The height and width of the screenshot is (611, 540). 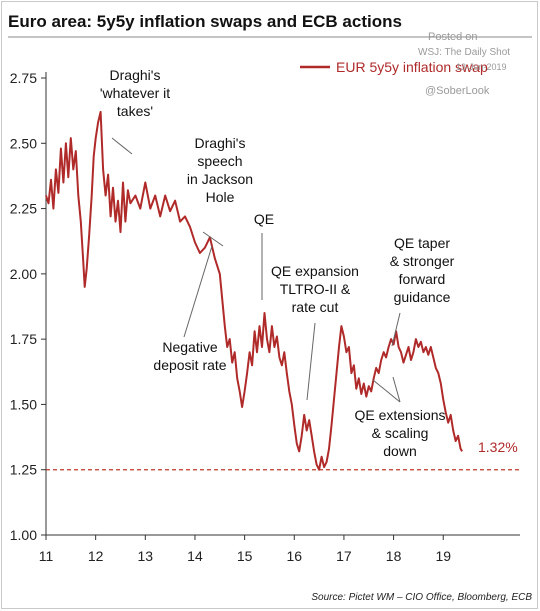 What do you see at coordinates (422, 270) in the screenshot?
I see `annotation-text: QE taper & stronger forward guidance` at bounding box center [422, 270].